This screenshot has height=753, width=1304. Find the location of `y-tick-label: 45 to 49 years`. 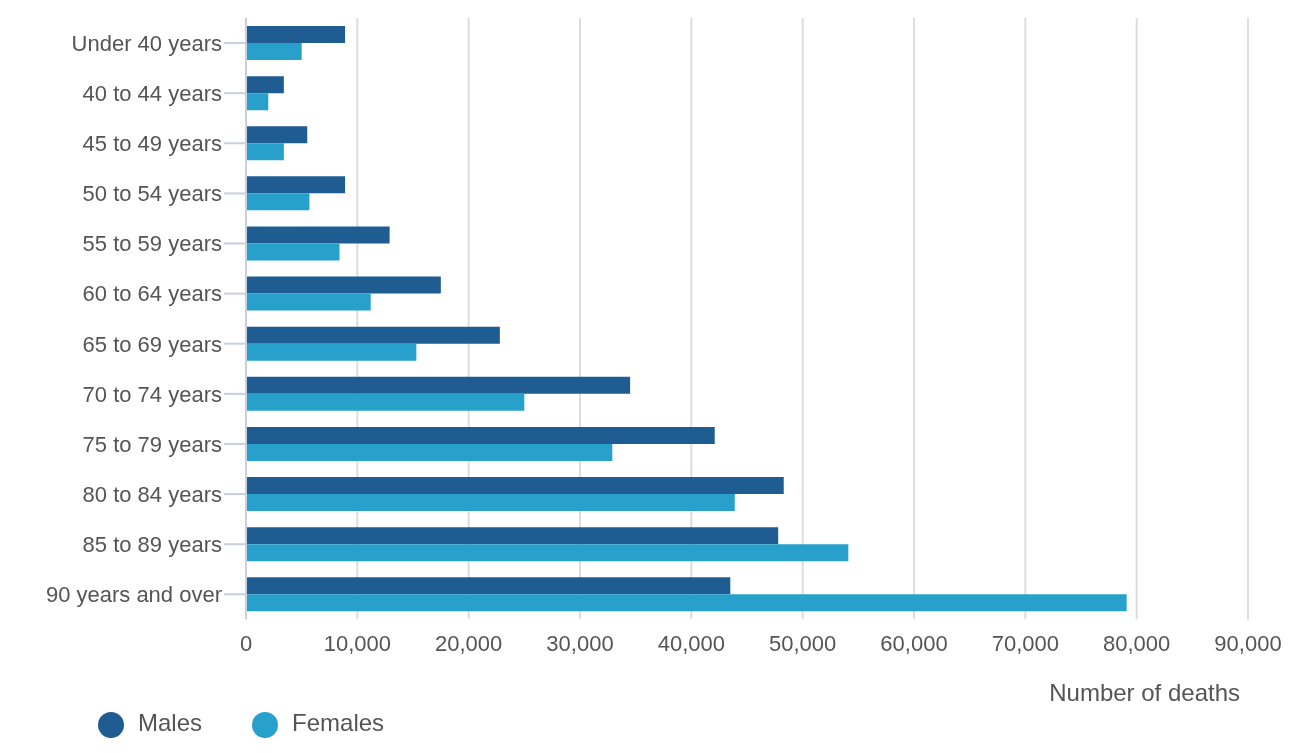

y-tick-label: 45 to 49 years is located at coordinates (152, 144).